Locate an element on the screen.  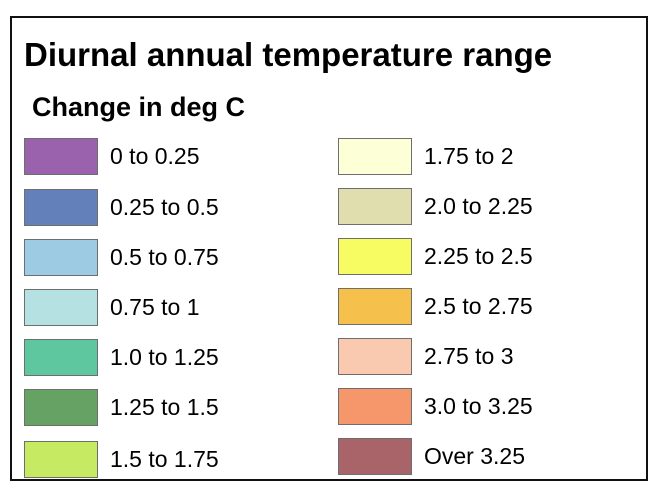
legend-item-label: 0 to 0.25 is located at coordinates (155, 156).